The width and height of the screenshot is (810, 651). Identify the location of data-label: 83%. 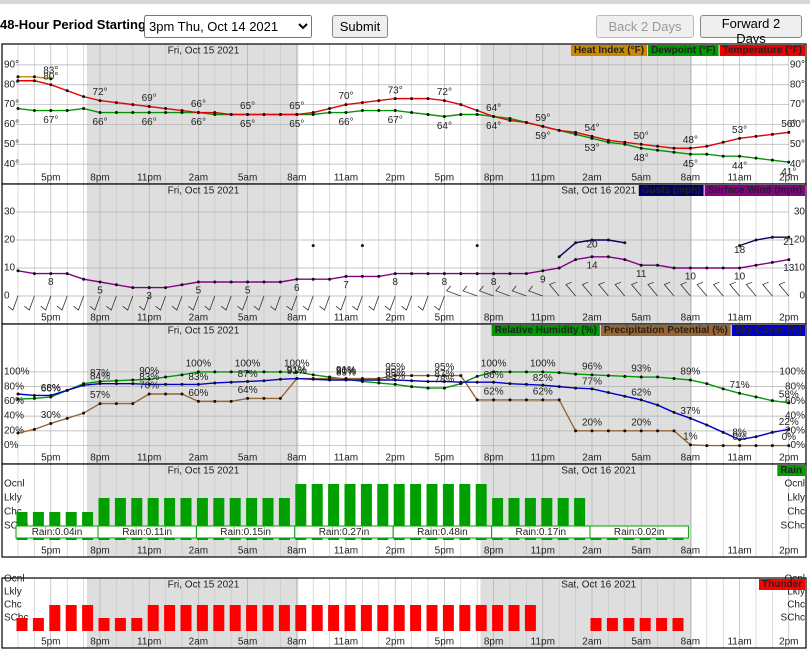
(198, 377).